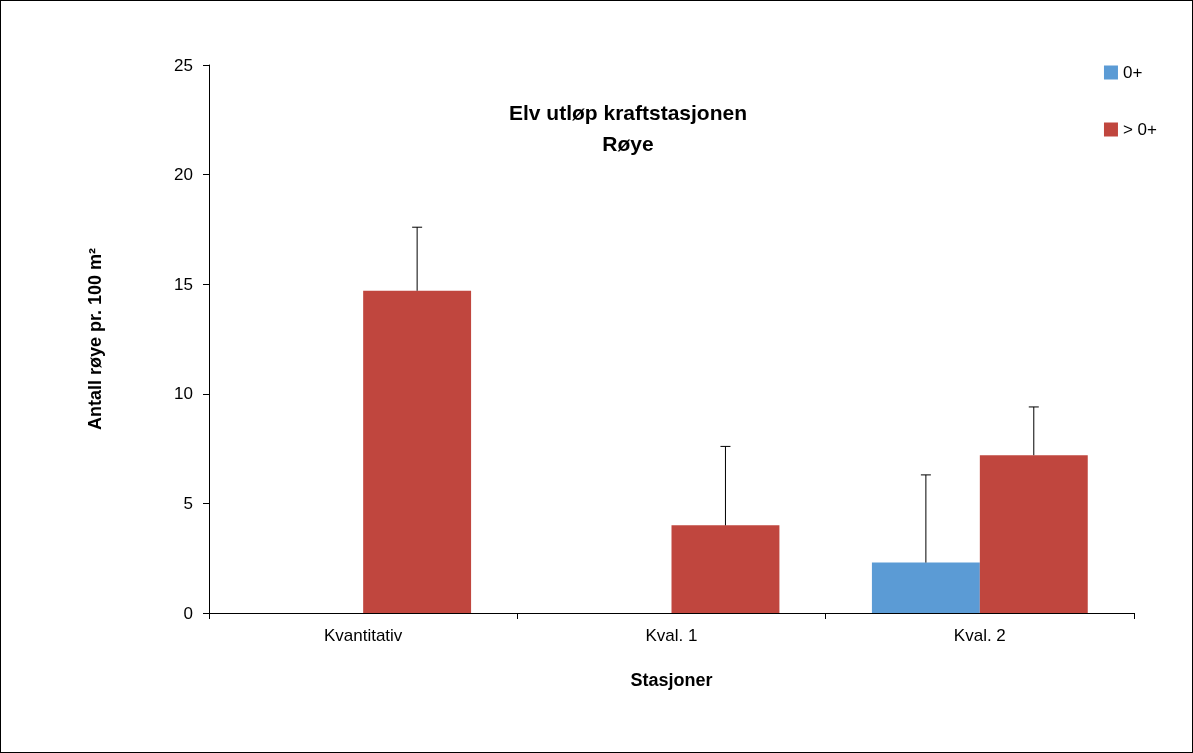 The width and height of the screenshot is (1193, 753). What do you see at coordinates (188, 503) in the screenshot?
I see `y-tick-label: 5` at bounding box center [188, 503].